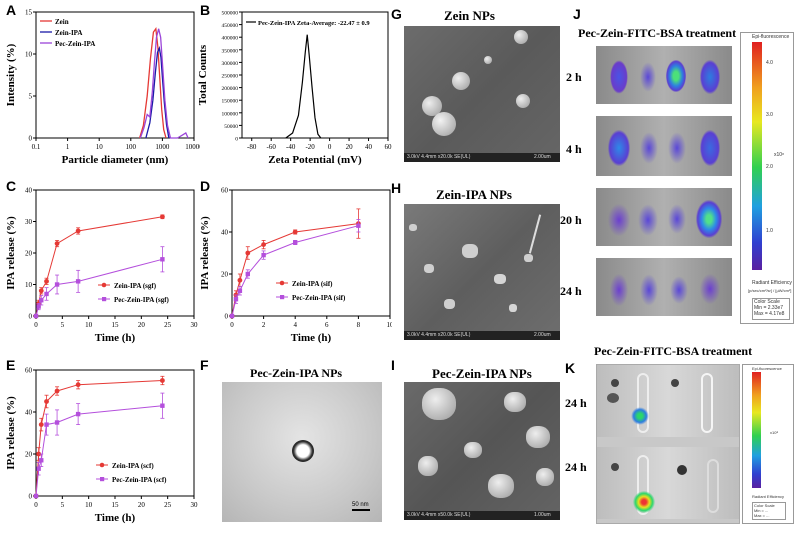  What do you see at coordinates (230, 39) in the screenshot?
I see `y-tick-label: 400000` at bounding box center [230, 39].